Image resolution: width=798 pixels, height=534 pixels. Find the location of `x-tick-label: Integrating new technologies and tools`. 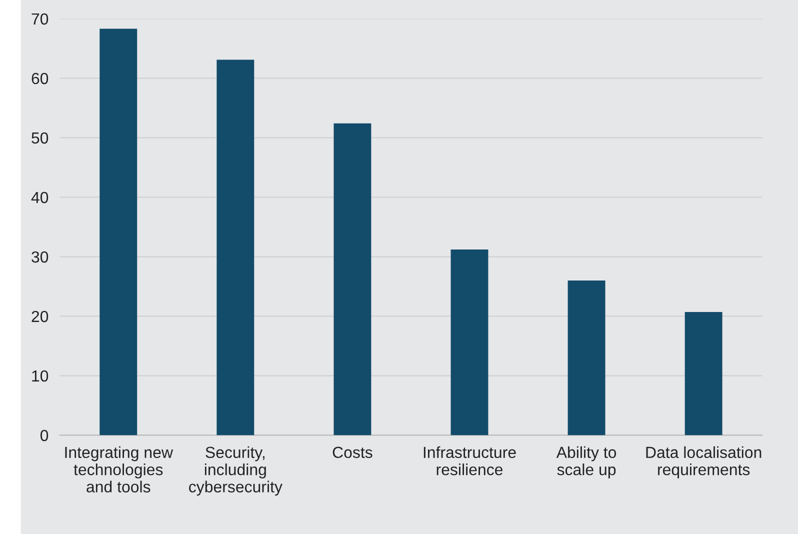

x-tick-label: Integrating new technologies and tools is located at coordinates (119, 469).